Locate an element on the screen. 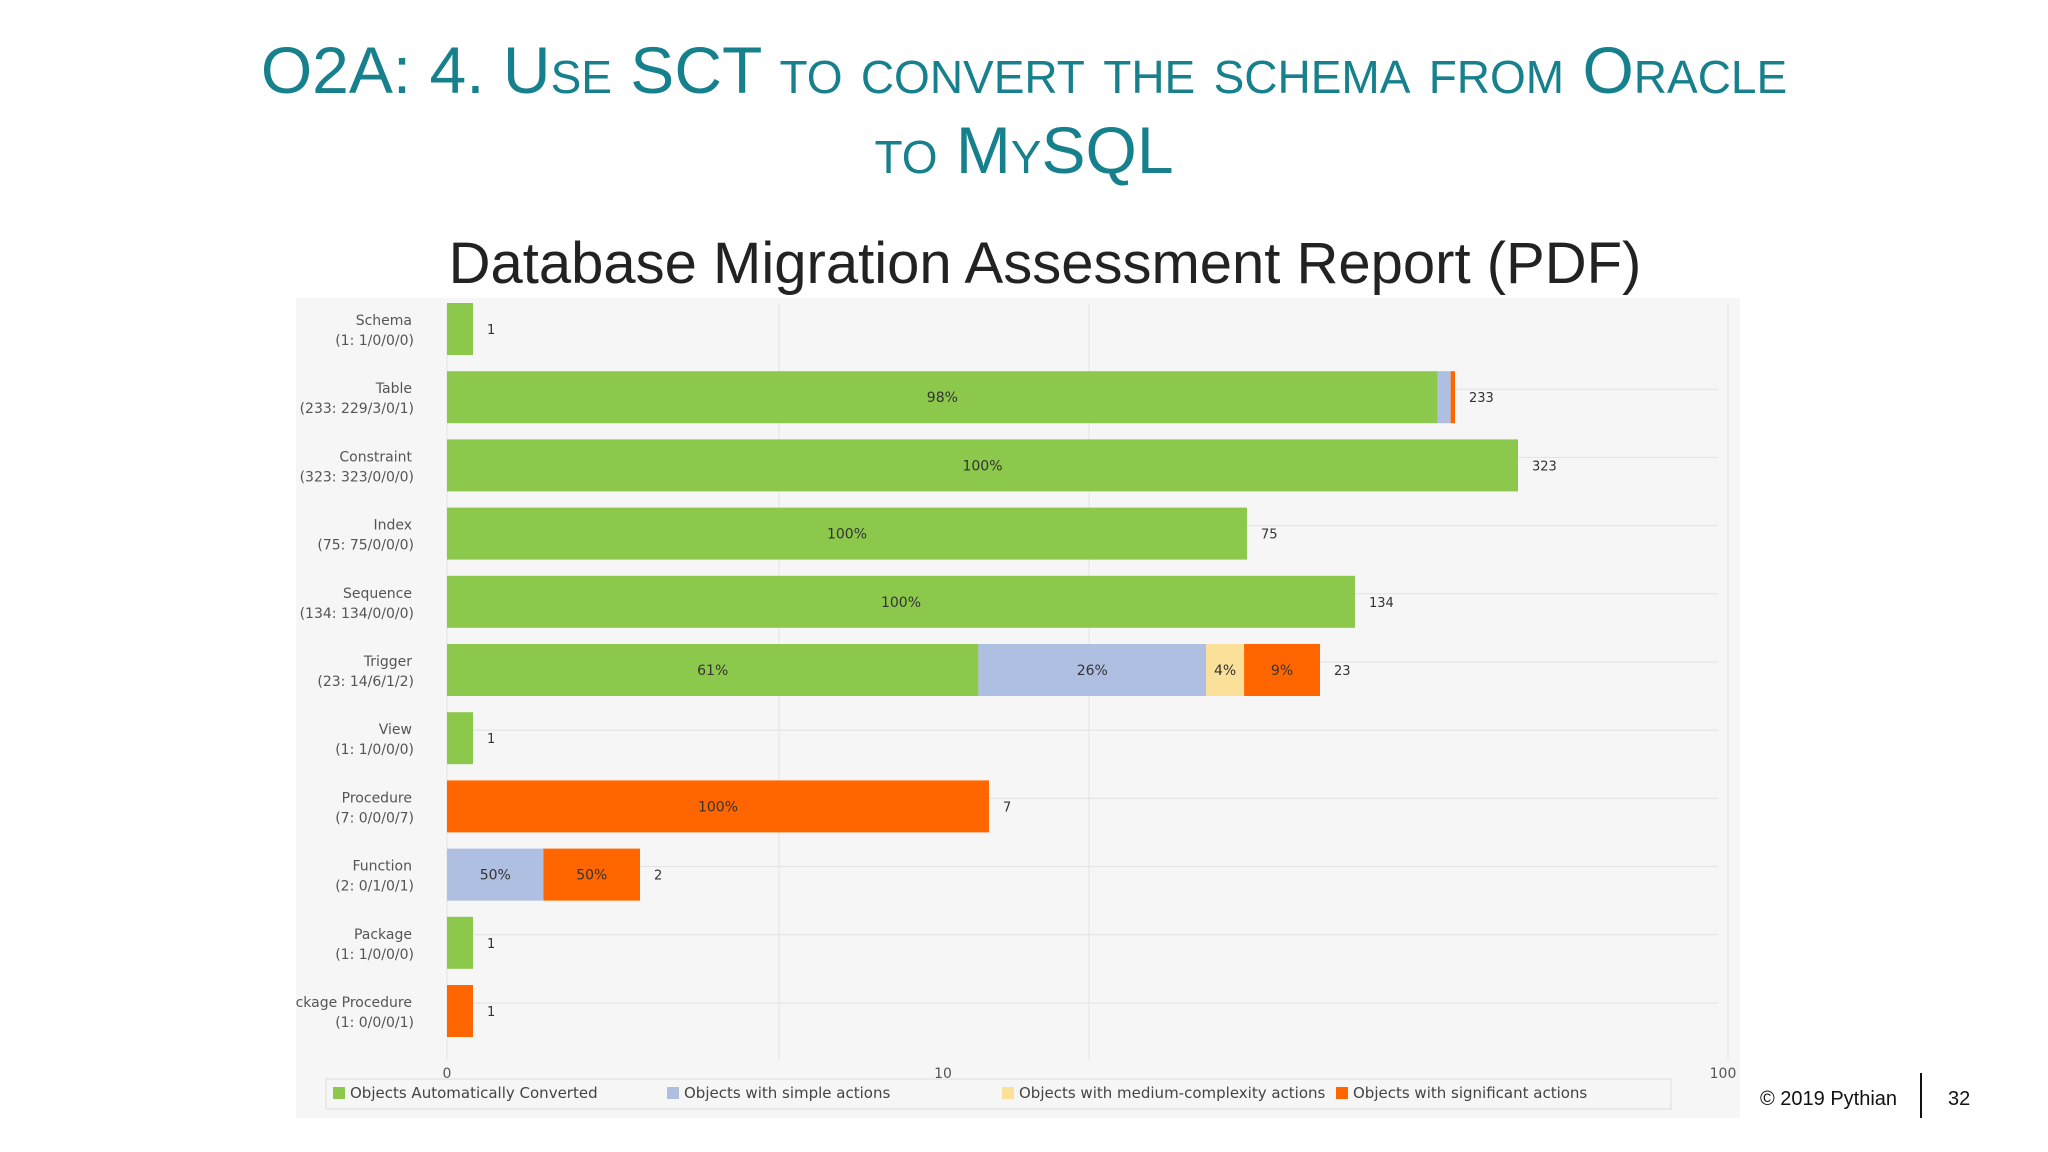 This screenshot has width=2048, height=1152. legend-label: Objects Automatically Converted is located at coordinates (474, 1093).